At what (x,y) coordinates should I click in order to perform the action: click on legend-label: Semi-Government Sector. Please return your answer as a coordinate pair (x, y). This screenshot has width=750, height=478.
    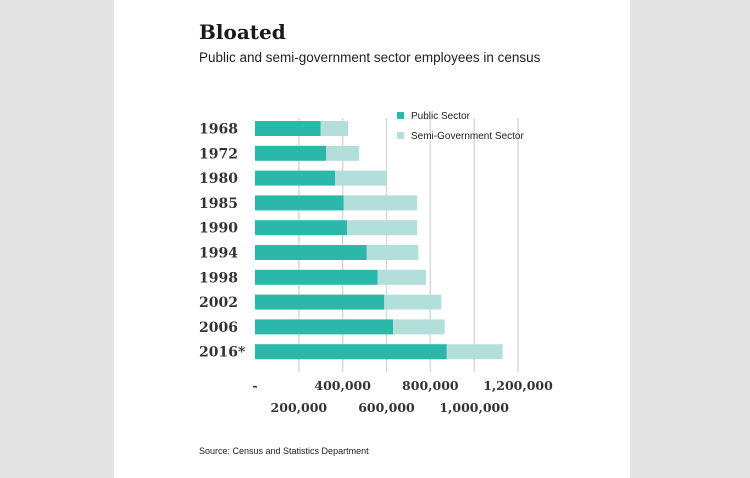
    Looking at the image, I should click on (467, 136).